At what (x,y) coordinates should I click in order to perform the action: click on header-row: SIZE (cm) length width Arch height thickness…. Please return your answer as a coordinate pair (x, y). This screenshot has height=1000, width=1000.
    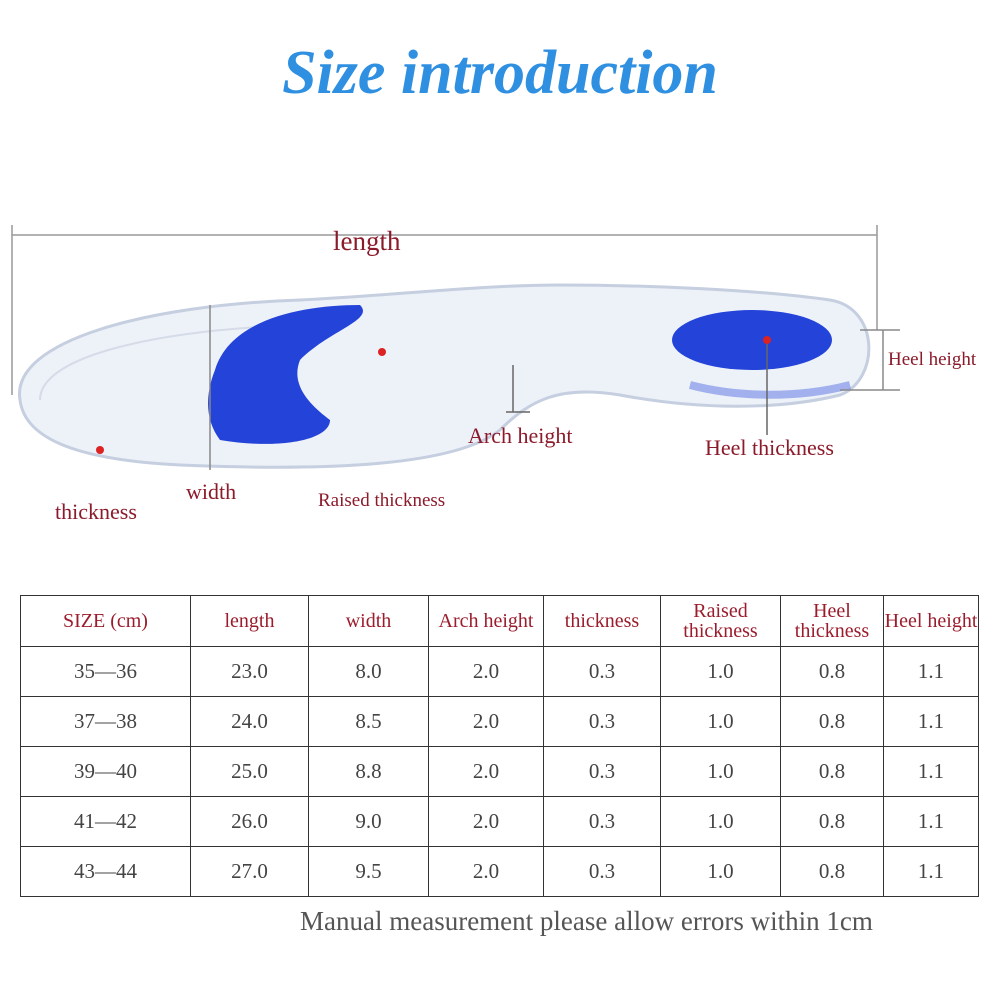
    Looking at the image, I should click on (499, 621).